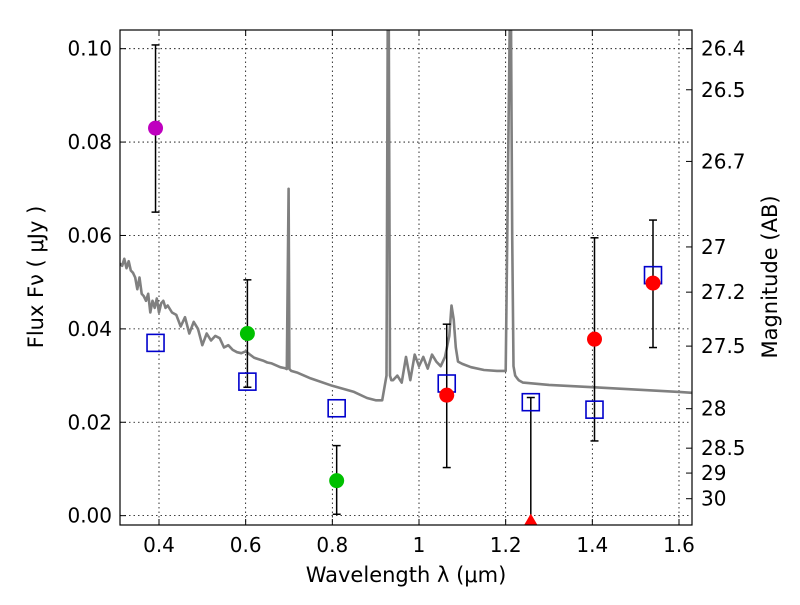 The image size is (800, 605). I want to click on x-tick-label: 0.8, so click(332, 545).